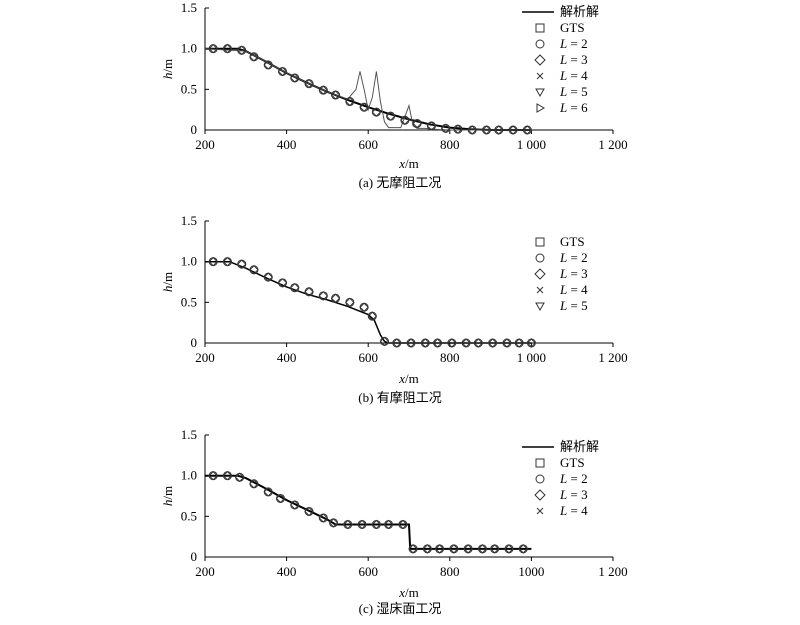 Image resolution: width=800 pixels, height=625 pixels. I want to click on legend-label: L = 2, so click(573, 478).